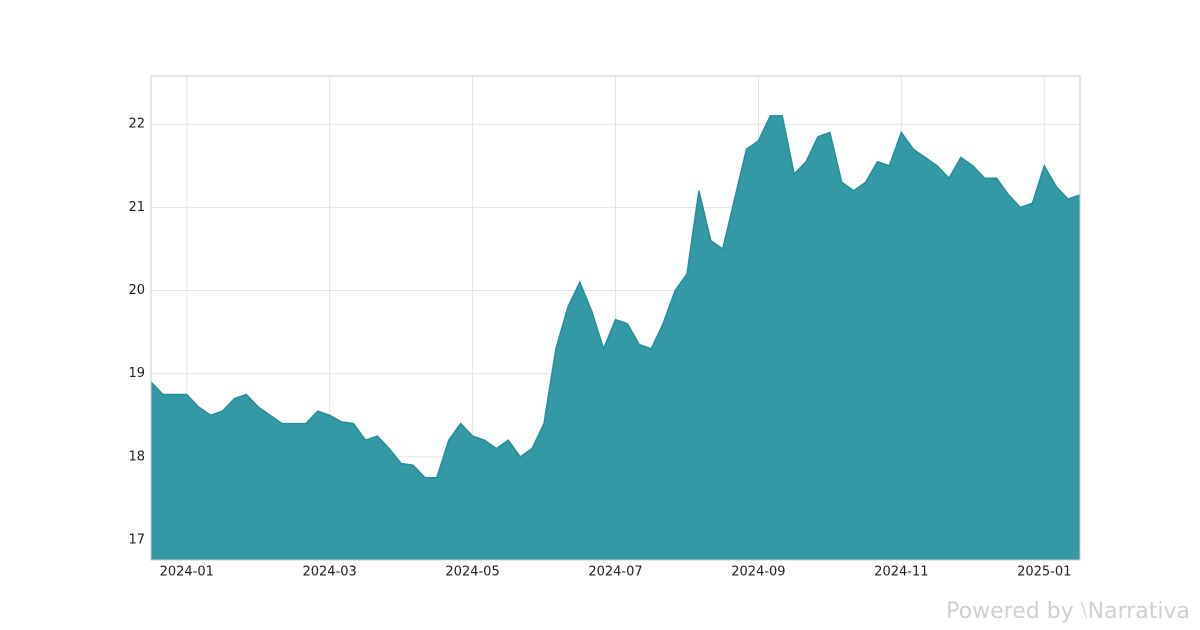 The image size is (1200, 630). What do you see at coordinates (472, 572) in the screenshot?
I see `x-tick-label: 2024-05` at bounding box center [472, 572].